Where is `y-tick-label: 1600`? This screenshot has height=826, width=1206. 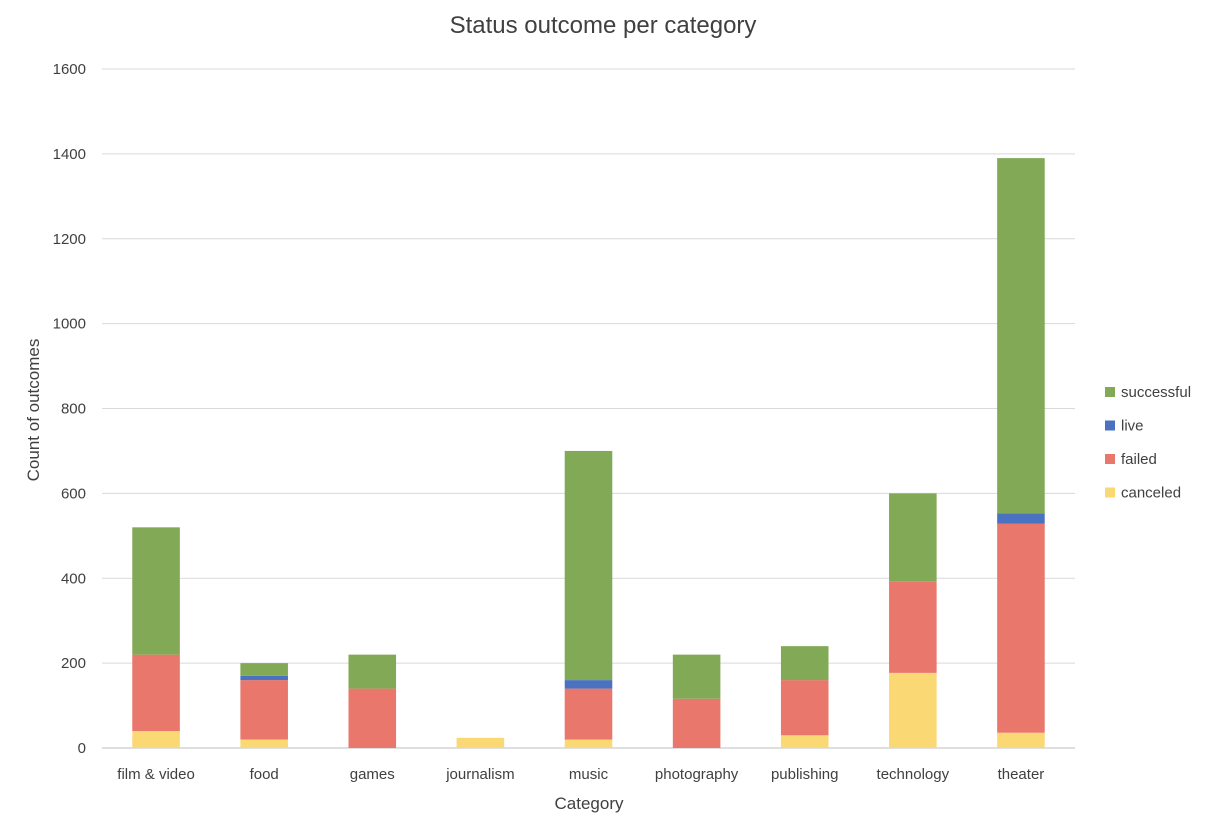 y-tick-label: 1600 is located at coordinates (69, 69).